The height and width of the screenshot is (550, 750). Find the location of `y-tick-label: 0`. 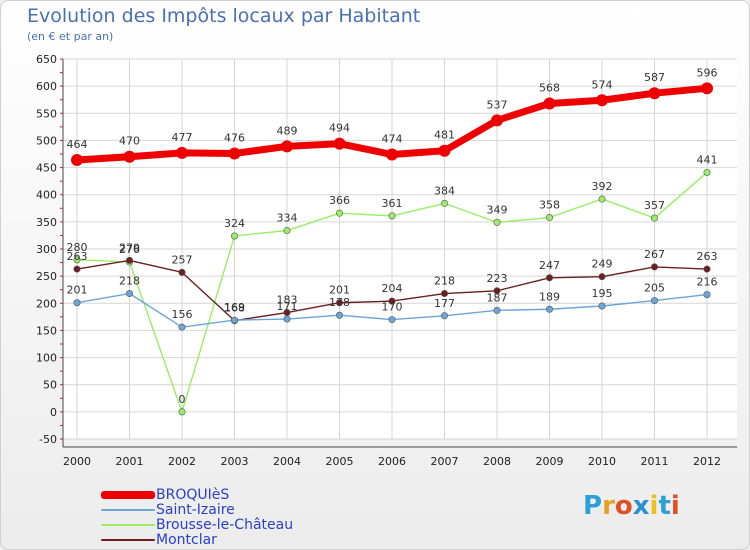

y-tick-label: 0 is located at coordinates (53, 412).